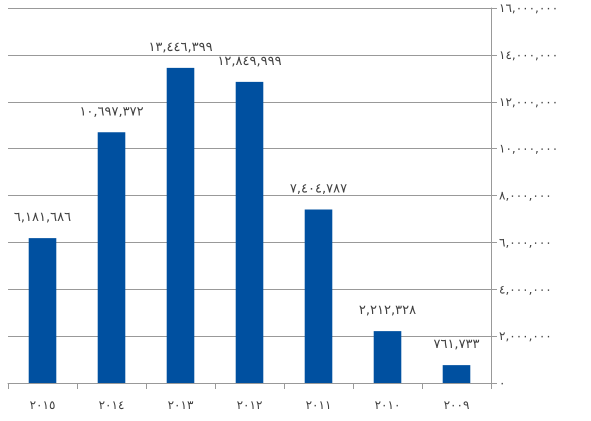  What do you see at coordinates (387, 405) in the screenshot?
I see `x-tick-label: ٢٠١٠` at bounding box center [387, 405].